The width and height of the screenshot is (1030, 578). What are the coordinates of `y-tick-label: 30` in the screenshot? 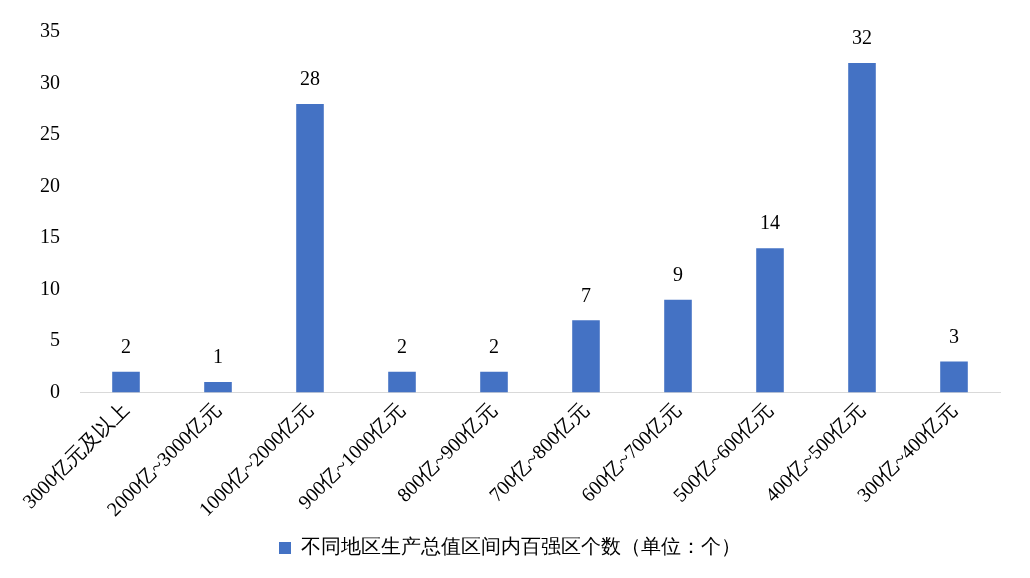 It's located at (50, 81).